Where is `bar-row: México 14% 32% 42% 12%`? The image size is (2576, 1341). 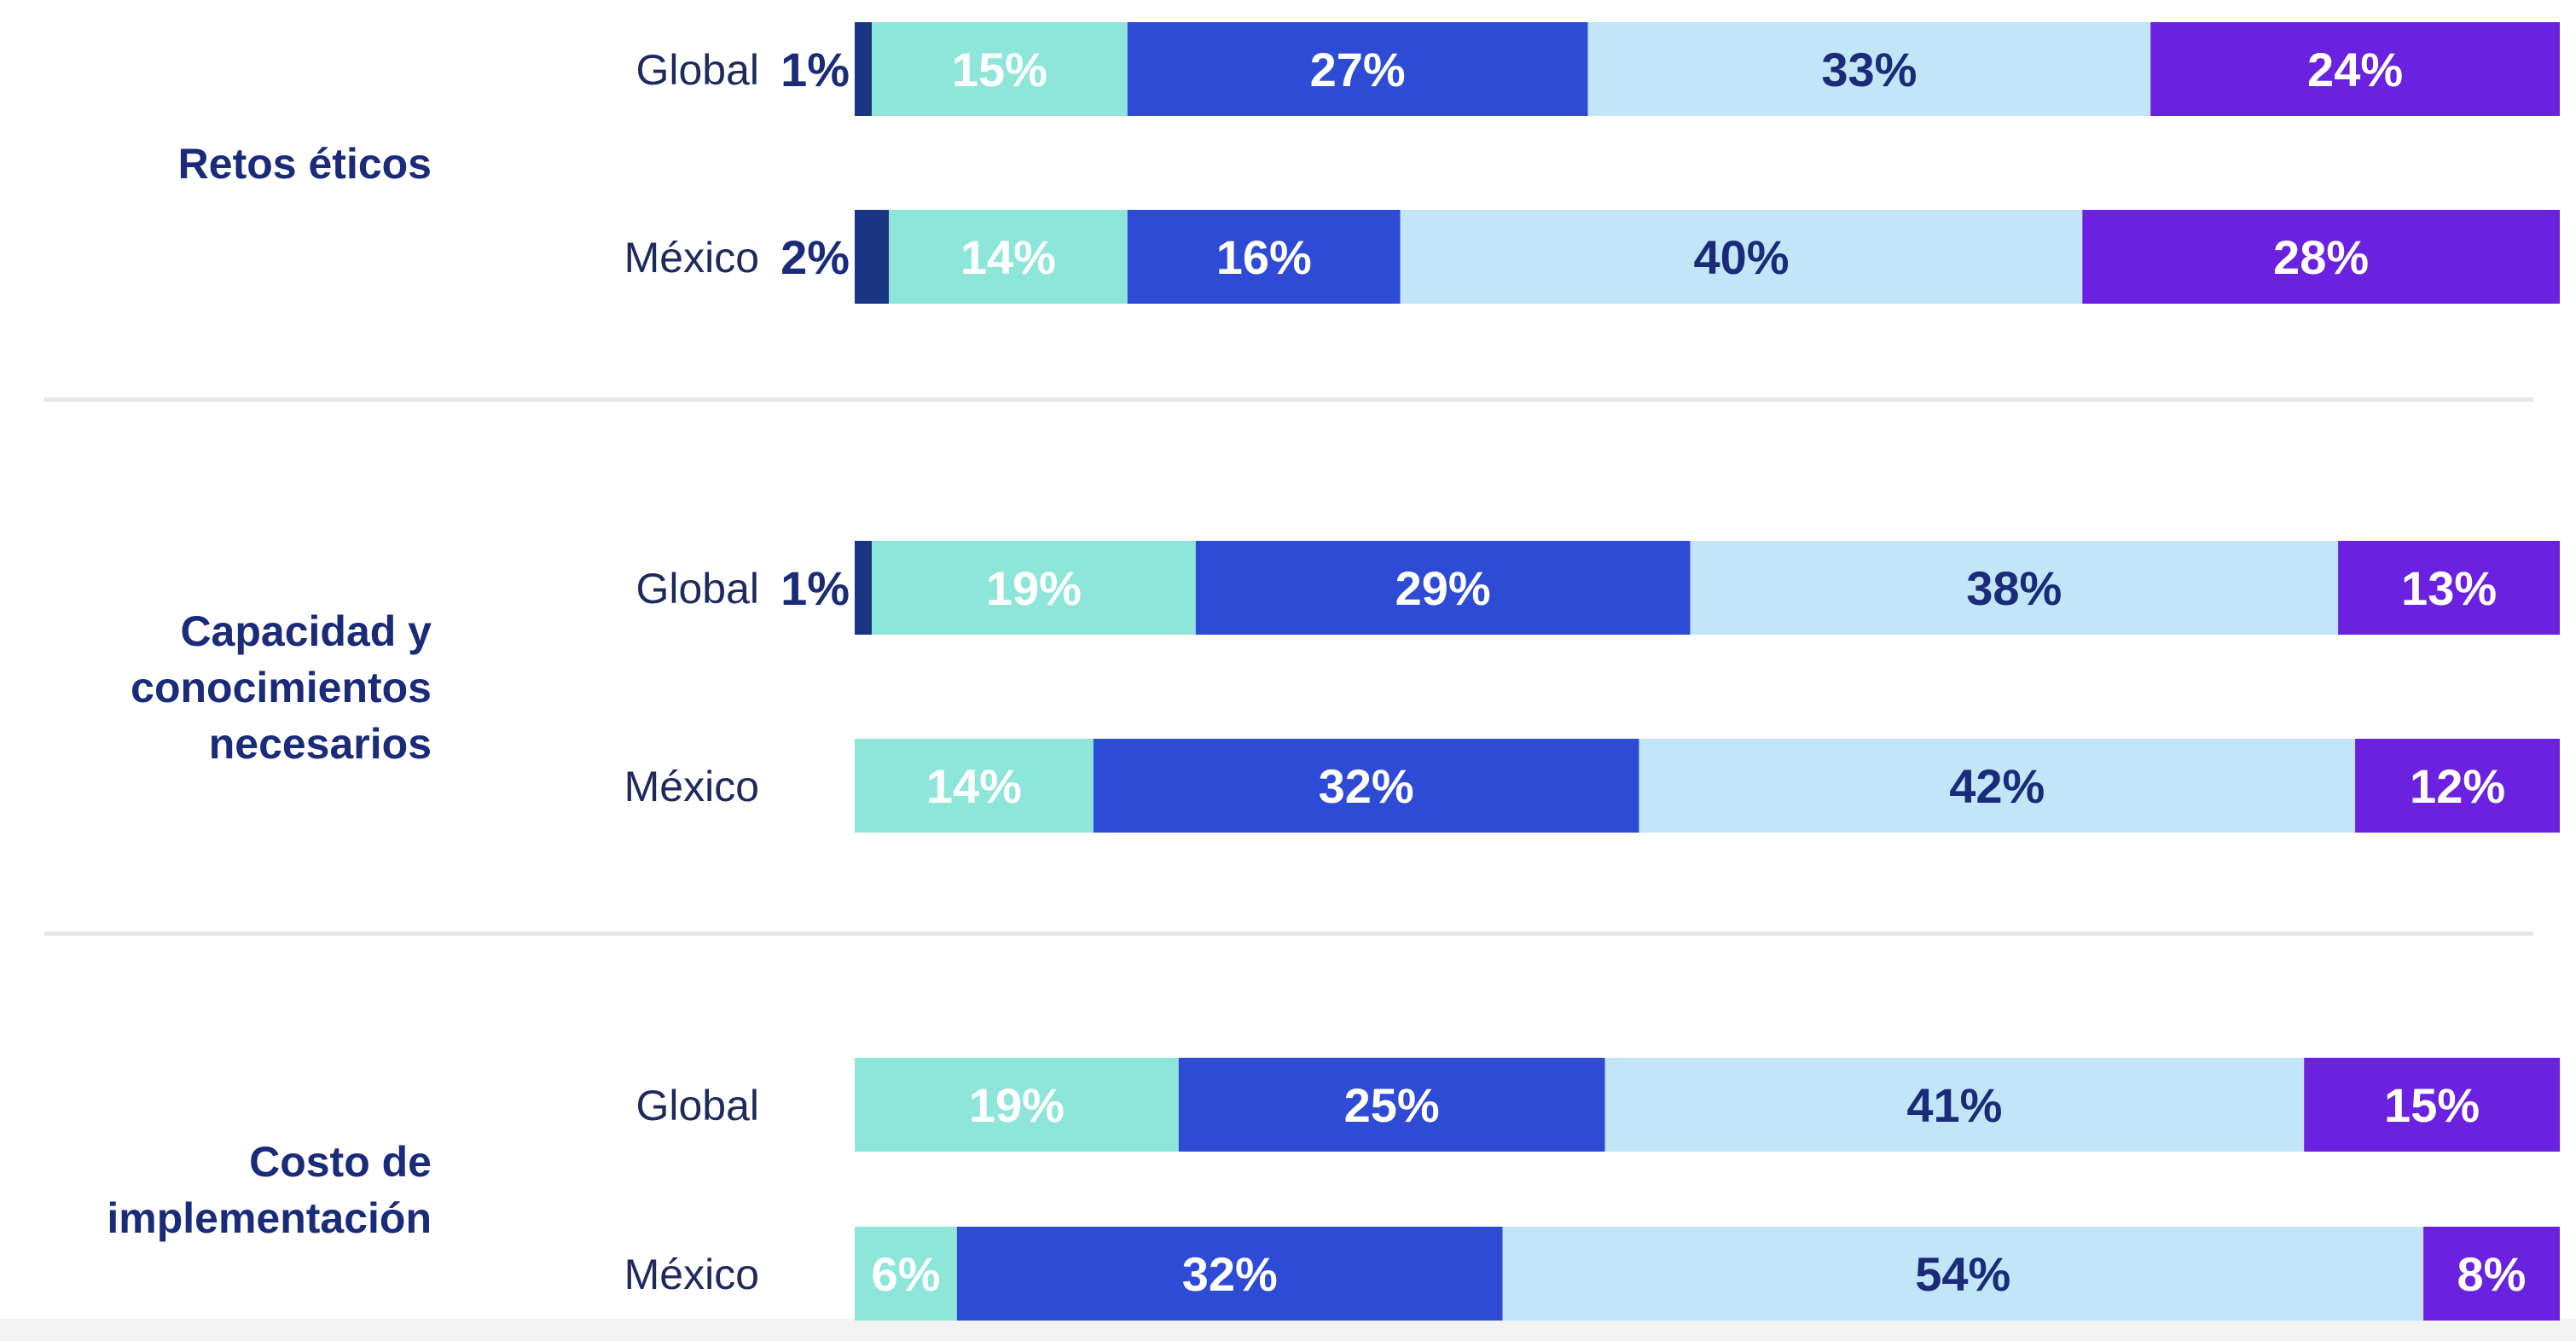
bar-row: México 14% 32% 42% 12% is located at coordinates (1592, 786).